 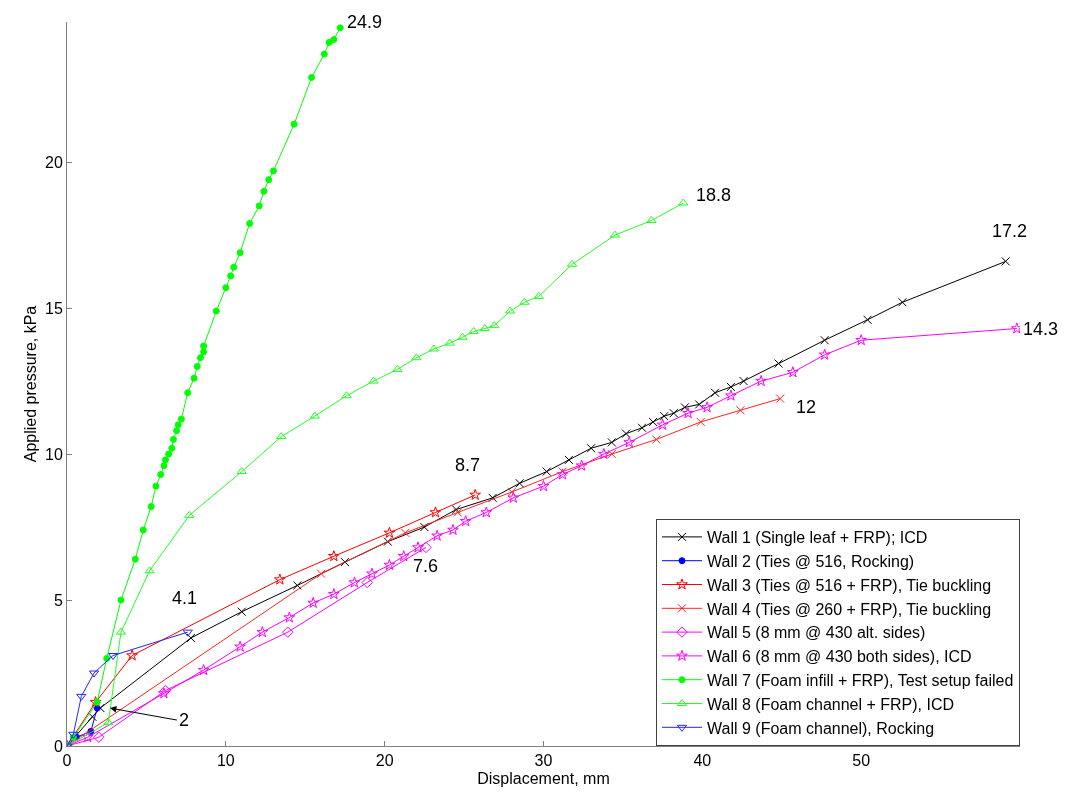 I want to click on legend-label: Wall 3 (Ties @ 516 + FRP), Tie buckling, so click(x=849, y=585).